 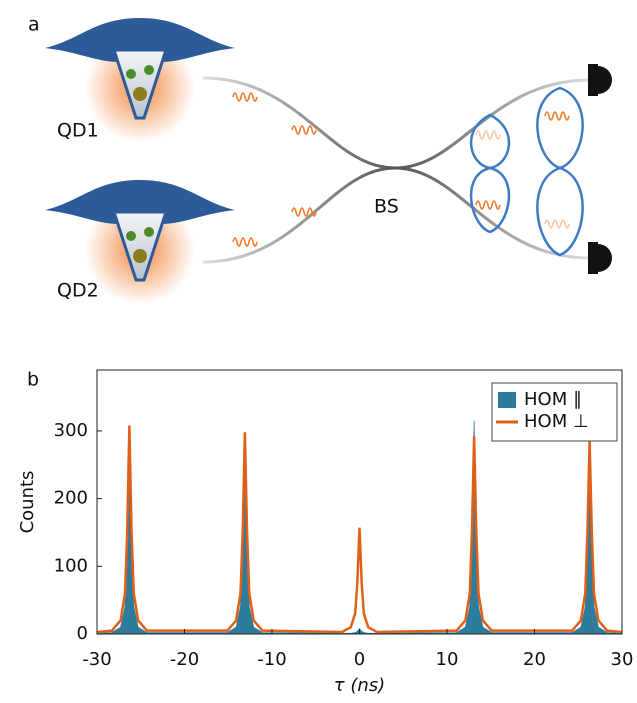 What do you see at coordinates (534, 659) in the screenshot?
I see `x-tick-label: 20` at bounding box center [534, 659].